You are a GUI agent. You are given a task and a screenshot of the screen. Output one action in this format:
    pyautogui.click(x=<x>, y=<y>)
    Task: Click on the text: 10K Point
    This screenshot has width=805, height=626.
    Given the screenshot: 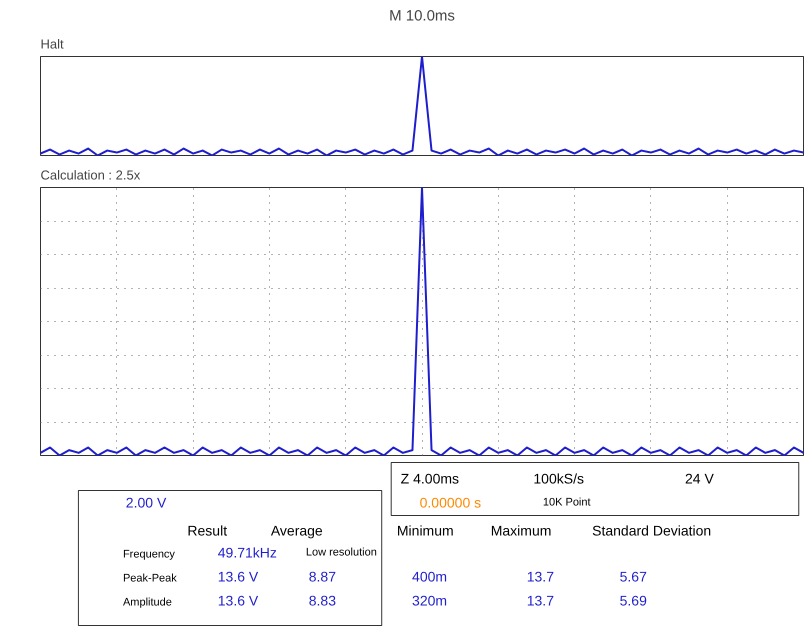 What is the action you would take?
    pyautogui.click(x=566, y=502)
    